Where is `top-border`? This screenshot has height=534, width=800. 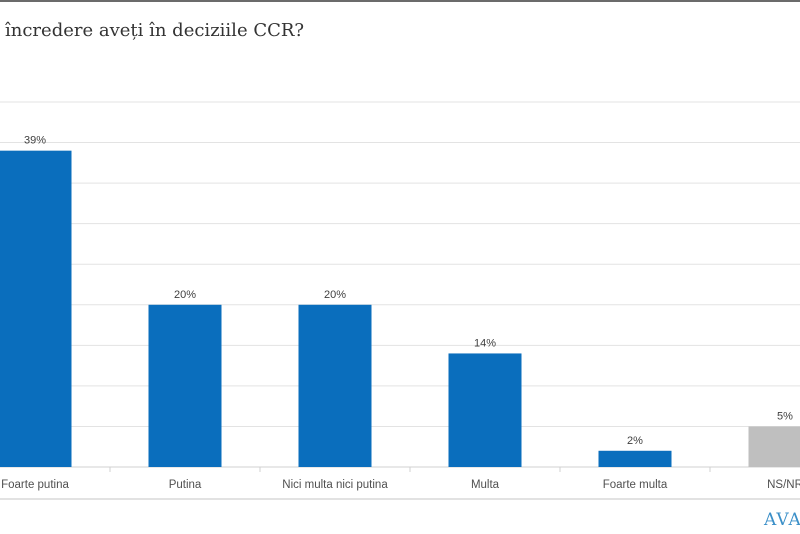 top-border is located at coordinates (400, 1).